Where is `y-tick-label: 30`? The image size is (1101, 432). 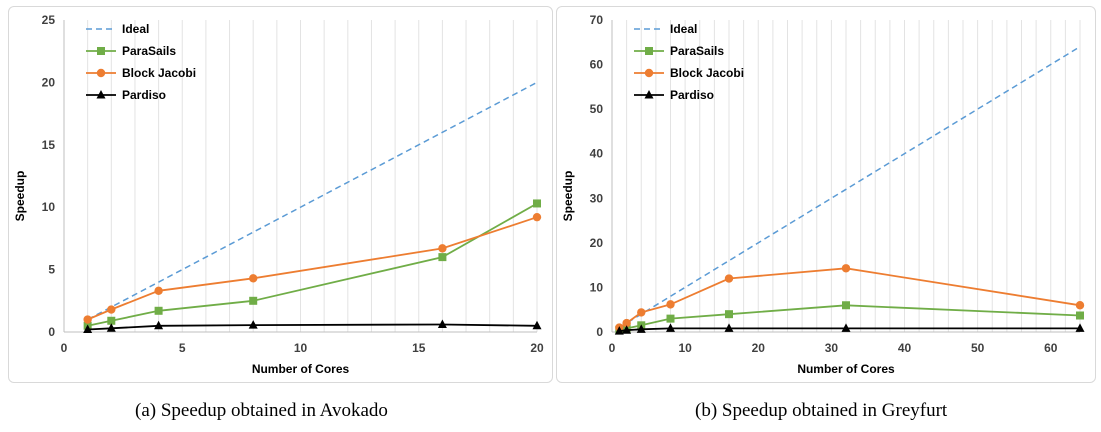 y-tick-label: 30 is located at coordinates (597, 198).